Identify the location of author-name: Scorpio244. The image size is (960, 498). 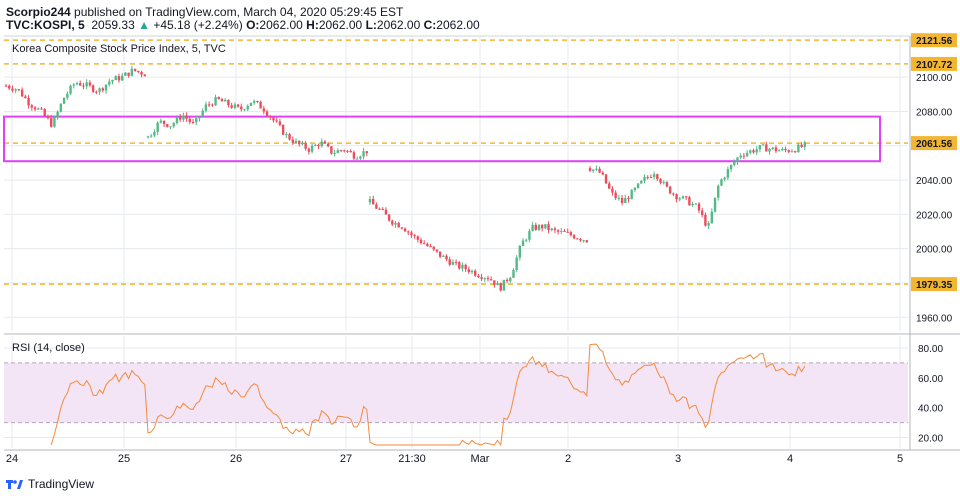
(38, 12).